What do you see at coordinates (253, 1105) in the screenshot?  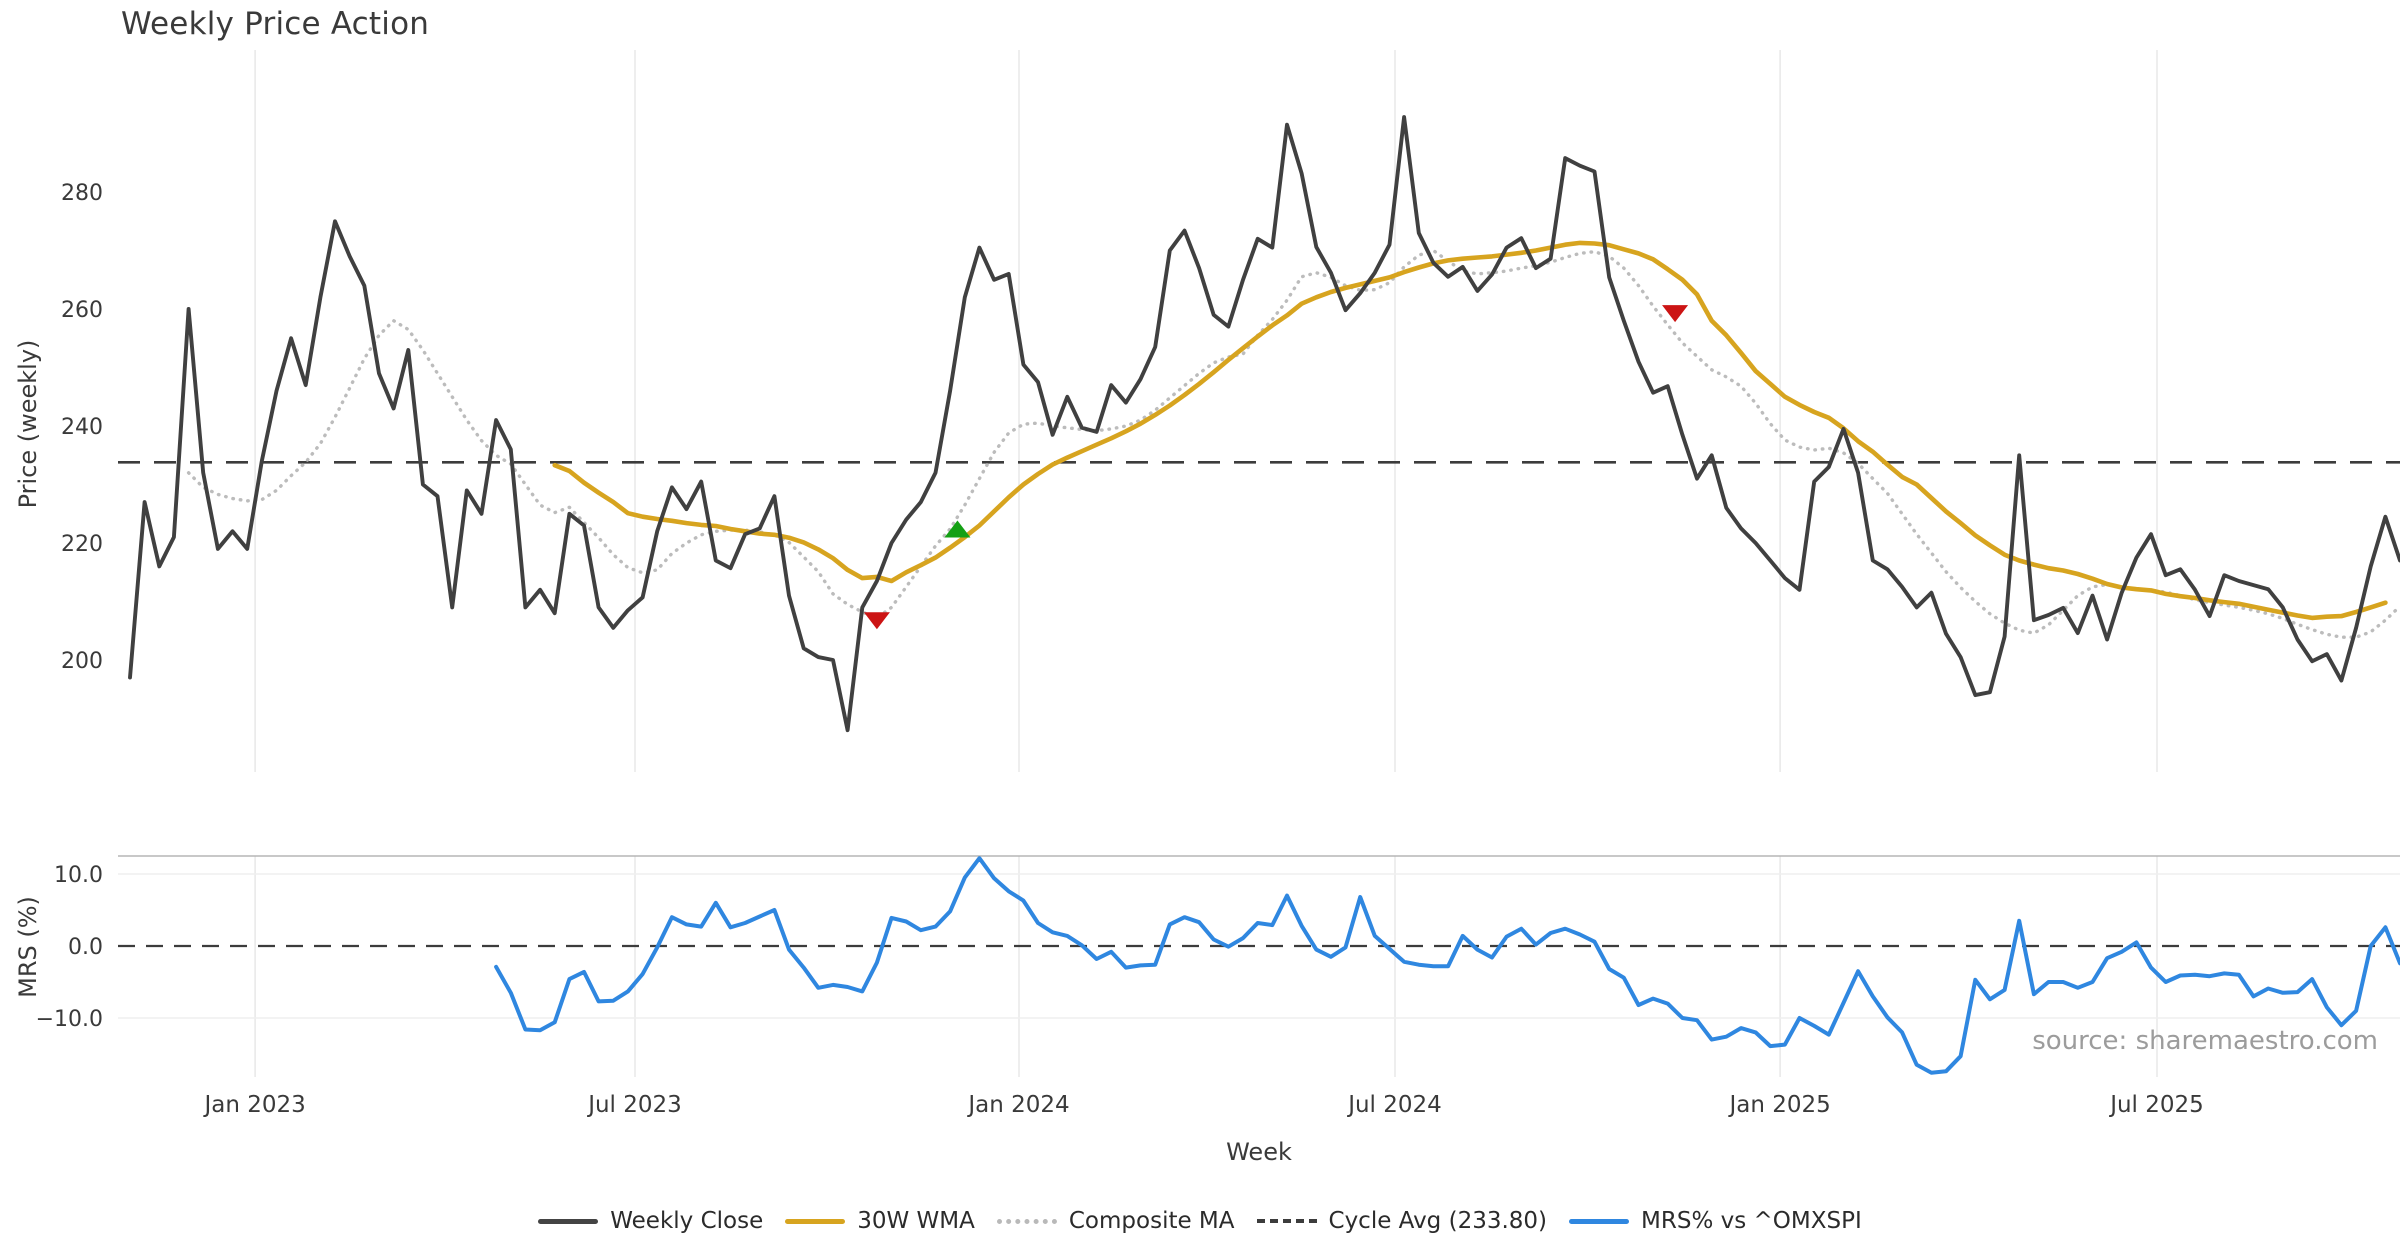 I see `month-tick-label: Jan 2023` at bounding box center [253, 1105].